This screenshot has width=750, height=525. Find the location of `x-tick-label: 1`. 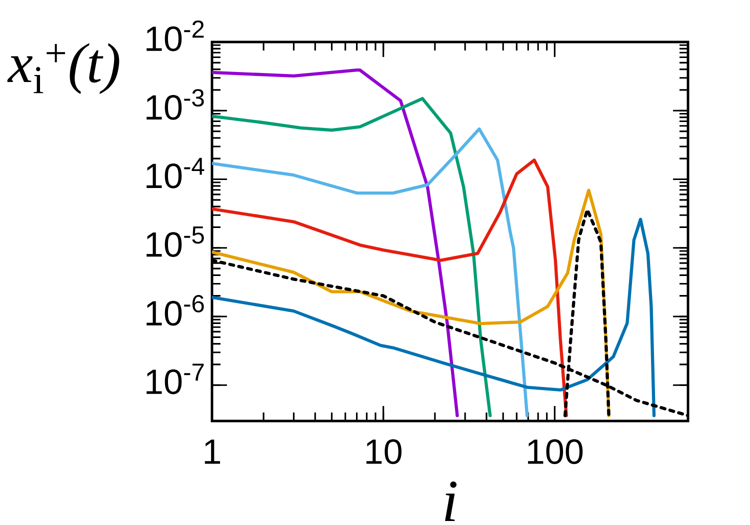

x-tick-label: 1 is located at coordinates (212, 452).